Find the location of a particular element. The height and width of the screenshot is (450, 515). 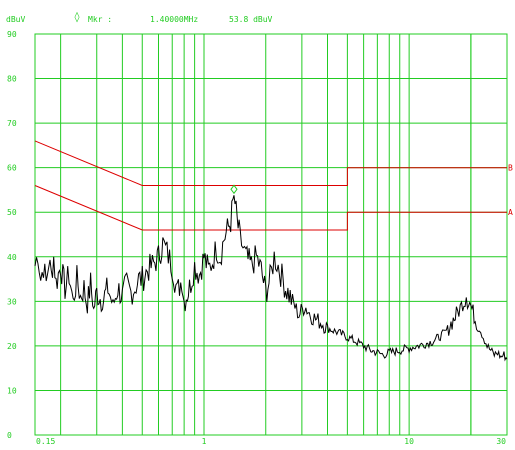

marker-diamond-icon is located at coordinates (234, 189).